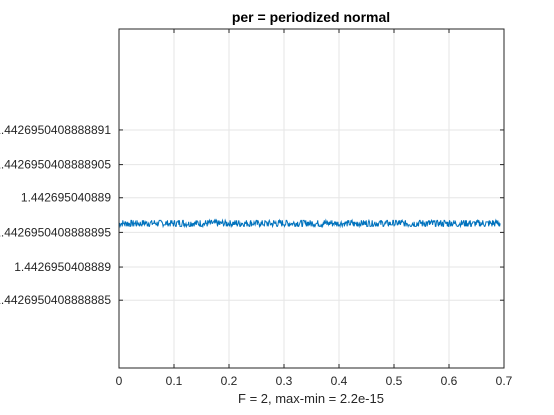 This screenshot has width=554, height=415. I want to click on y-tick-label: 1.4426950408888891, so click(55, 130).